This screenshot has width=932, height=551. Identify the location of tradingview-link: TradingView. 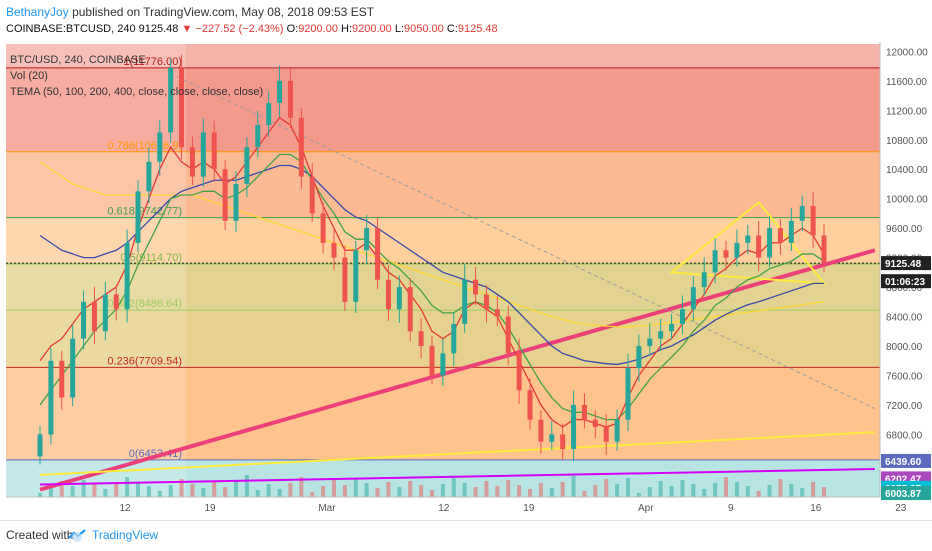
(125, 535).